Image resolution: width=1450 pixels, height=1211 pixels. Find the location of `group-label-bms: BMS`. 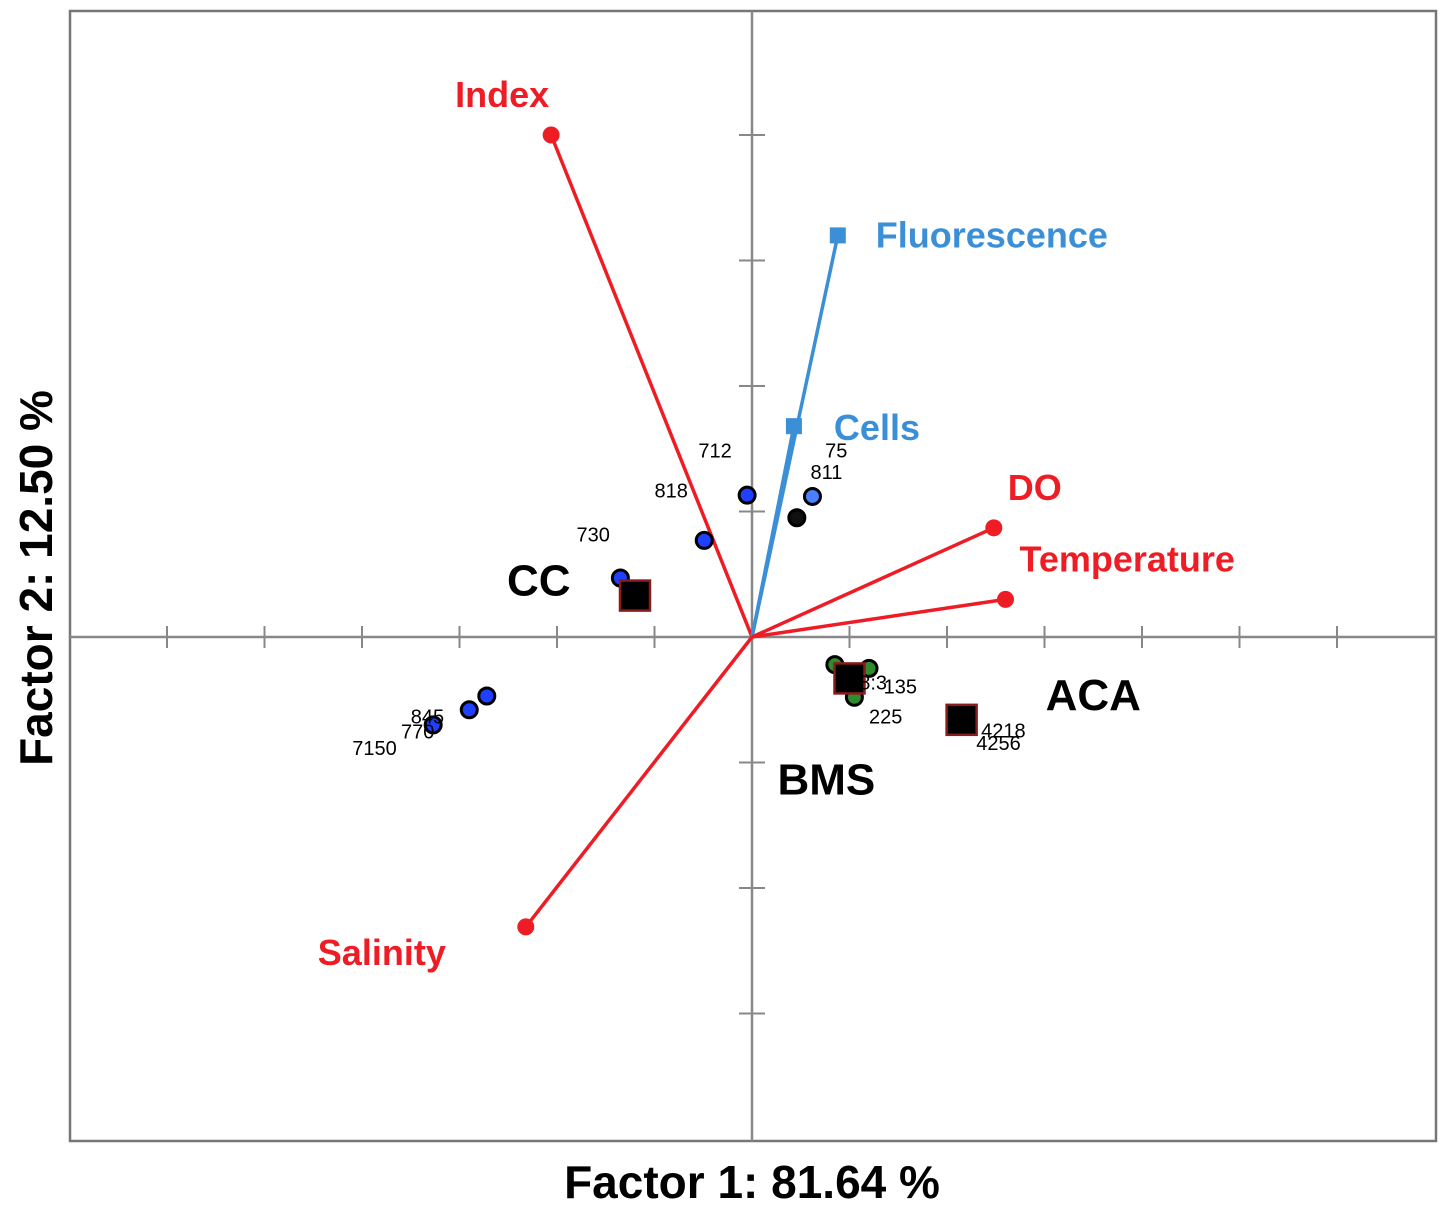

group-label-bms: BMS is located at coordinates (827, 779).